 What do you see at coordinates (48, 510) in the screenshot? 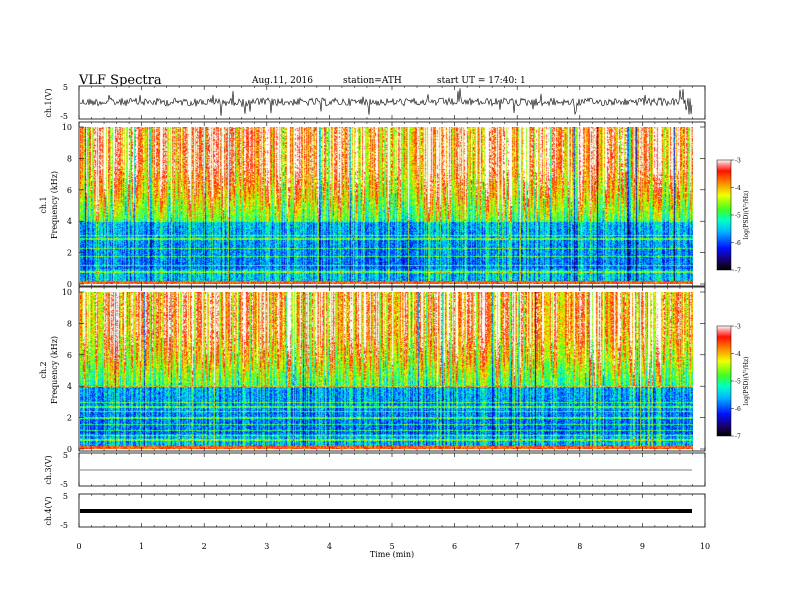
I see `ch4-waveform-ylabel: ch.4(V)` at bounding box center [48, 510].